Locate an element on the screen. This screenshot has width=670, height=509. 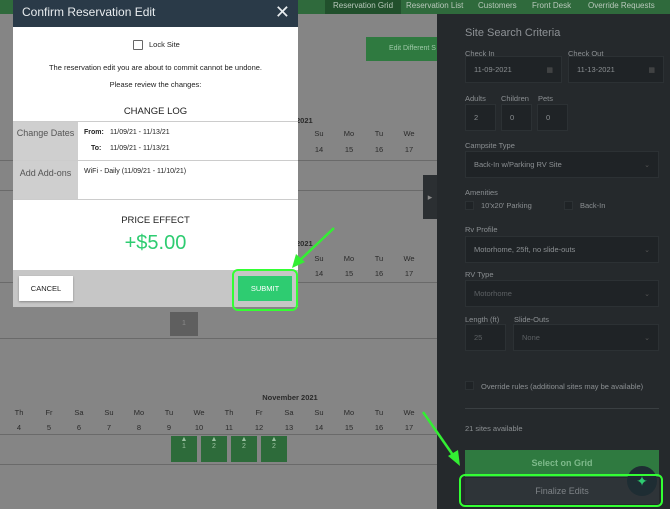
lock-site-label: Lock Site is located at coordinates (164, 44).